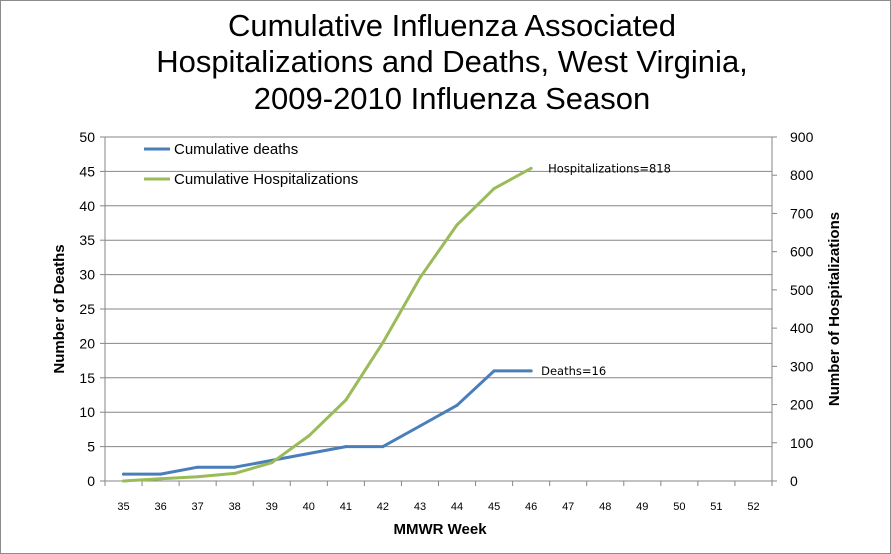 Image resolution: width=891 pixels, height=554 pixels. I want to click on y-left-tick-label: 30, so click(87, 275).